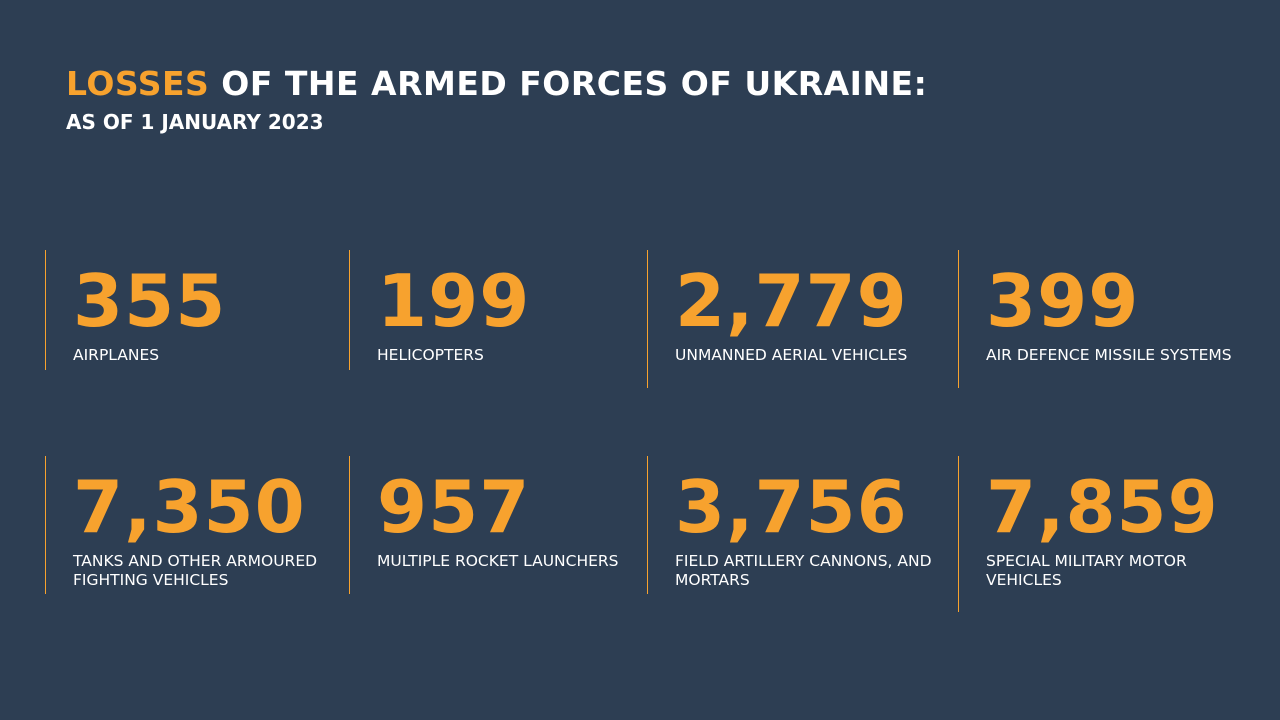  Describe the element at coordinates (189, 507) in the screenshot. I see `stat-number: 7,350` at that location.